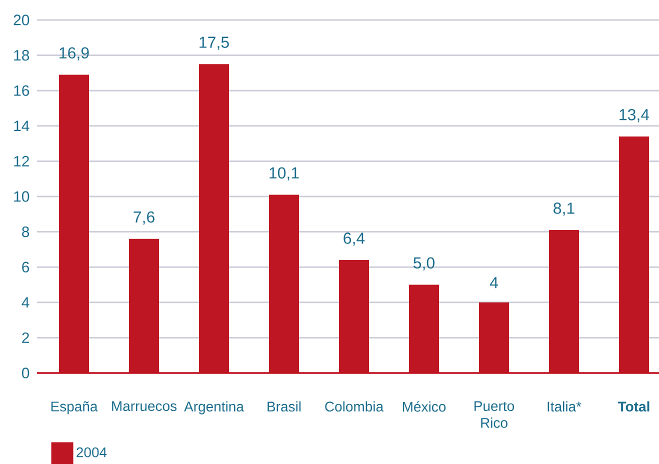  Describe the element at coordinates (354, 406) in the screenshot. I see `x-tick-label: Colombia` at that location.